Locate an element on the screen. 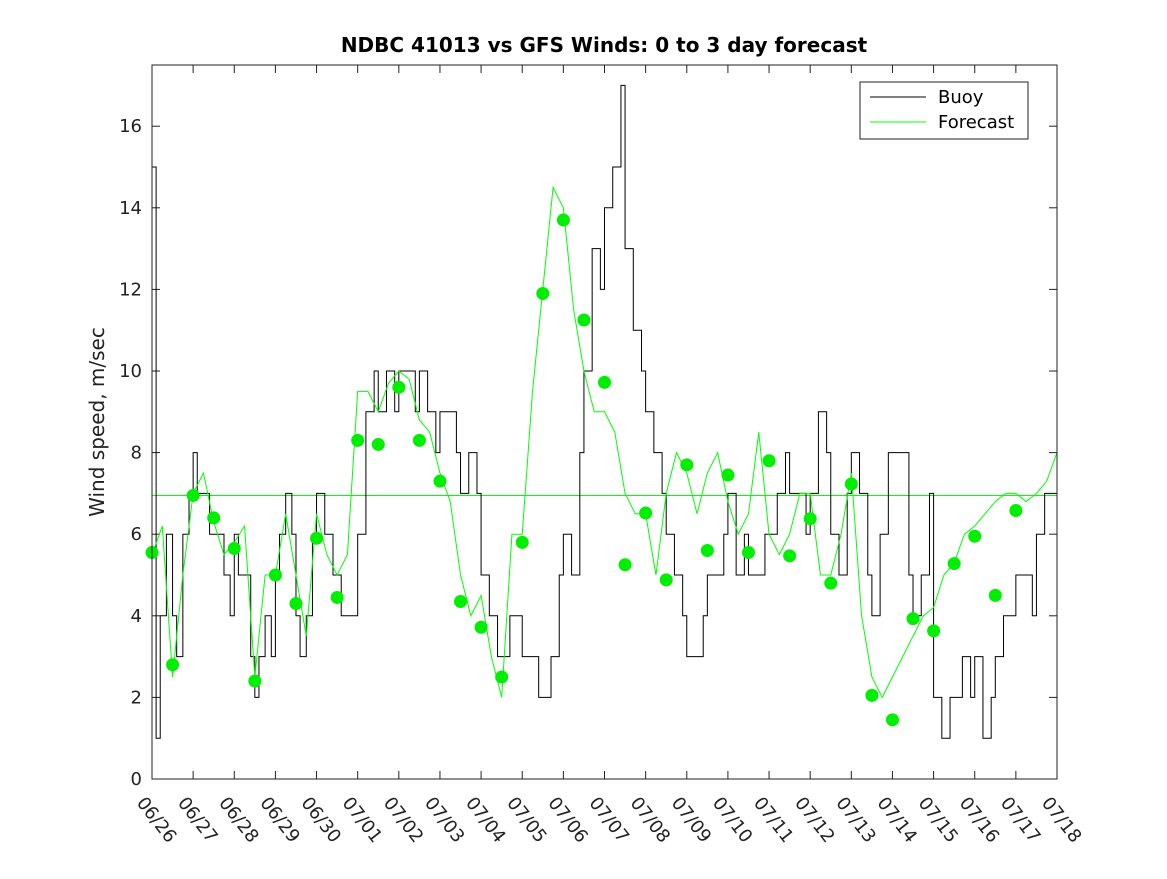 This screenshot has height=879, width=1167. x-tick-label: 07/11 is located at coordinates (773, 820).